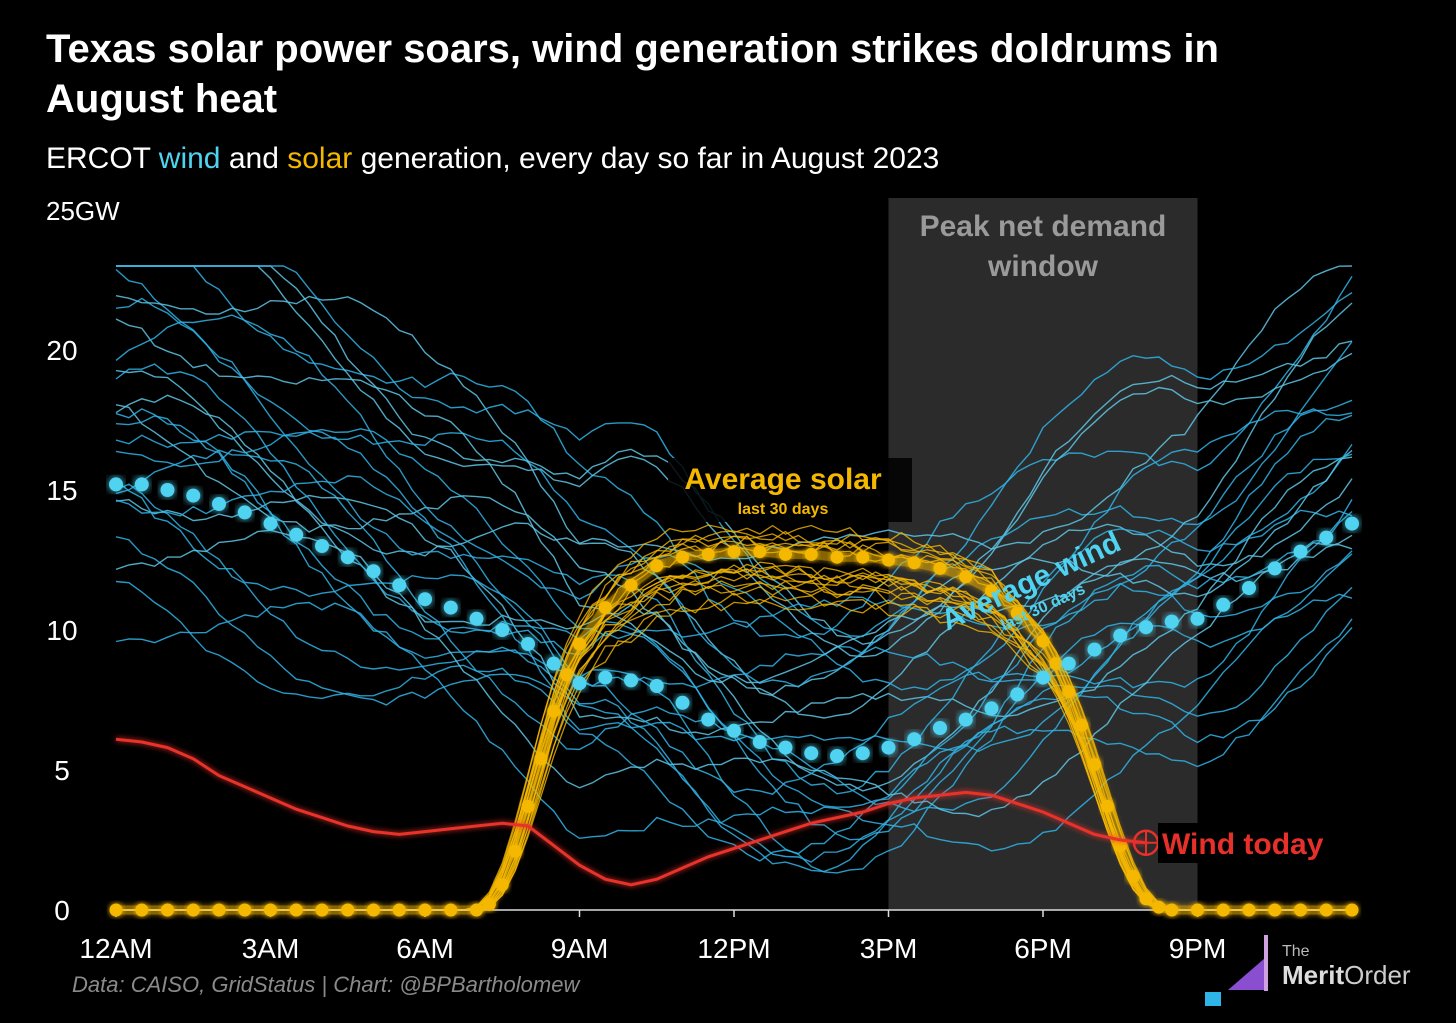 This screenshot has height=1023, width=1456. What do you see at coordinates (1377, 975) in the screenshot?
I see `logo-order: Order` at bounding box center [1377, 975].